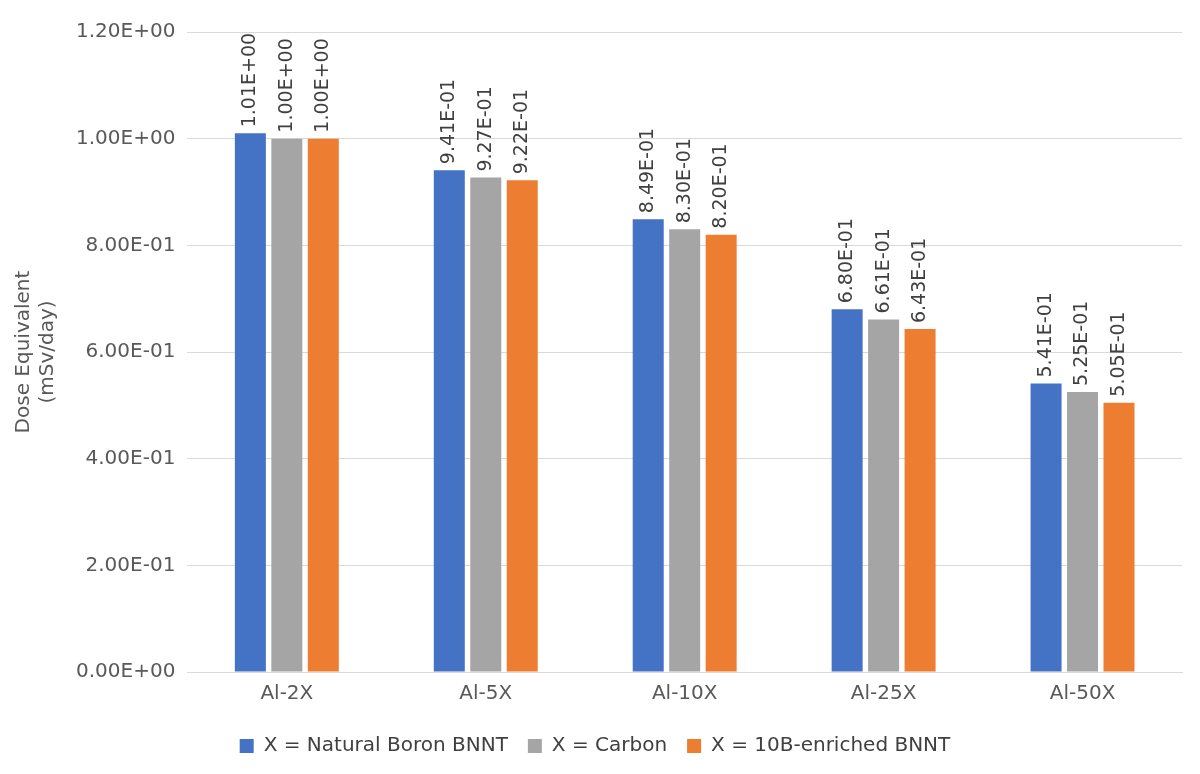  What do you see at coordinates (881, 271) in the screenshot?
I see `data-label: 6.61E-01` at bounding box center [881, 271].